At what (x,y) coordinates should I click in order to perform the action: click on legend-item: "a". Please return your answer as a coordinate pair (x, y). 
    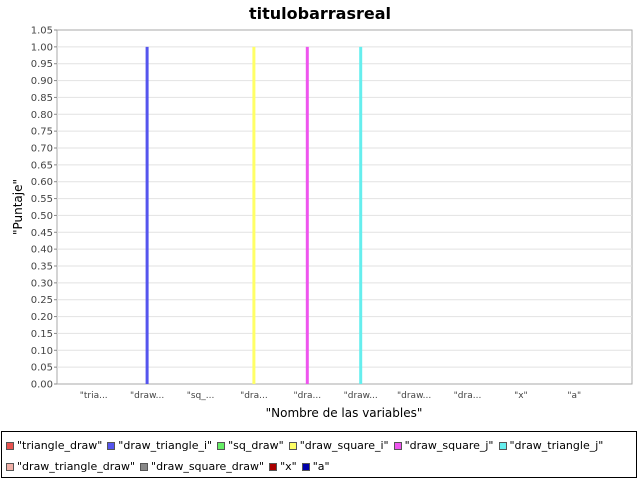
    Looking at the image, I should click on (315, 466).